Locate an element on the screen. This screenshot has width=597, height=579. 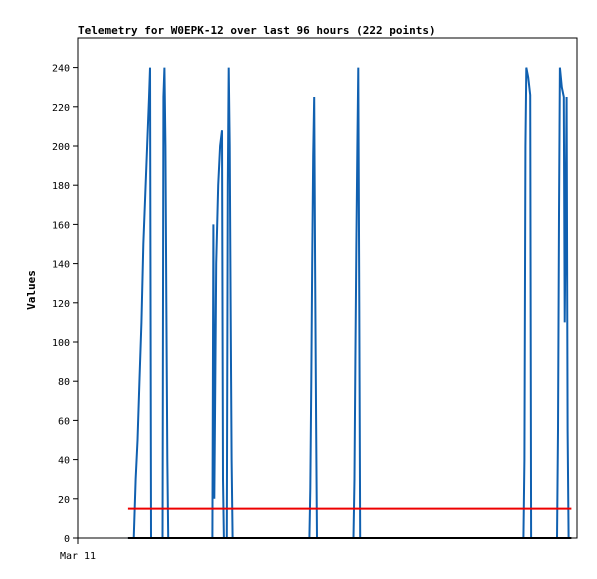
y-axis: 0 20 40 60 80 100 120 140 160 180 200 220 240 is located at coordinates (65, 304).